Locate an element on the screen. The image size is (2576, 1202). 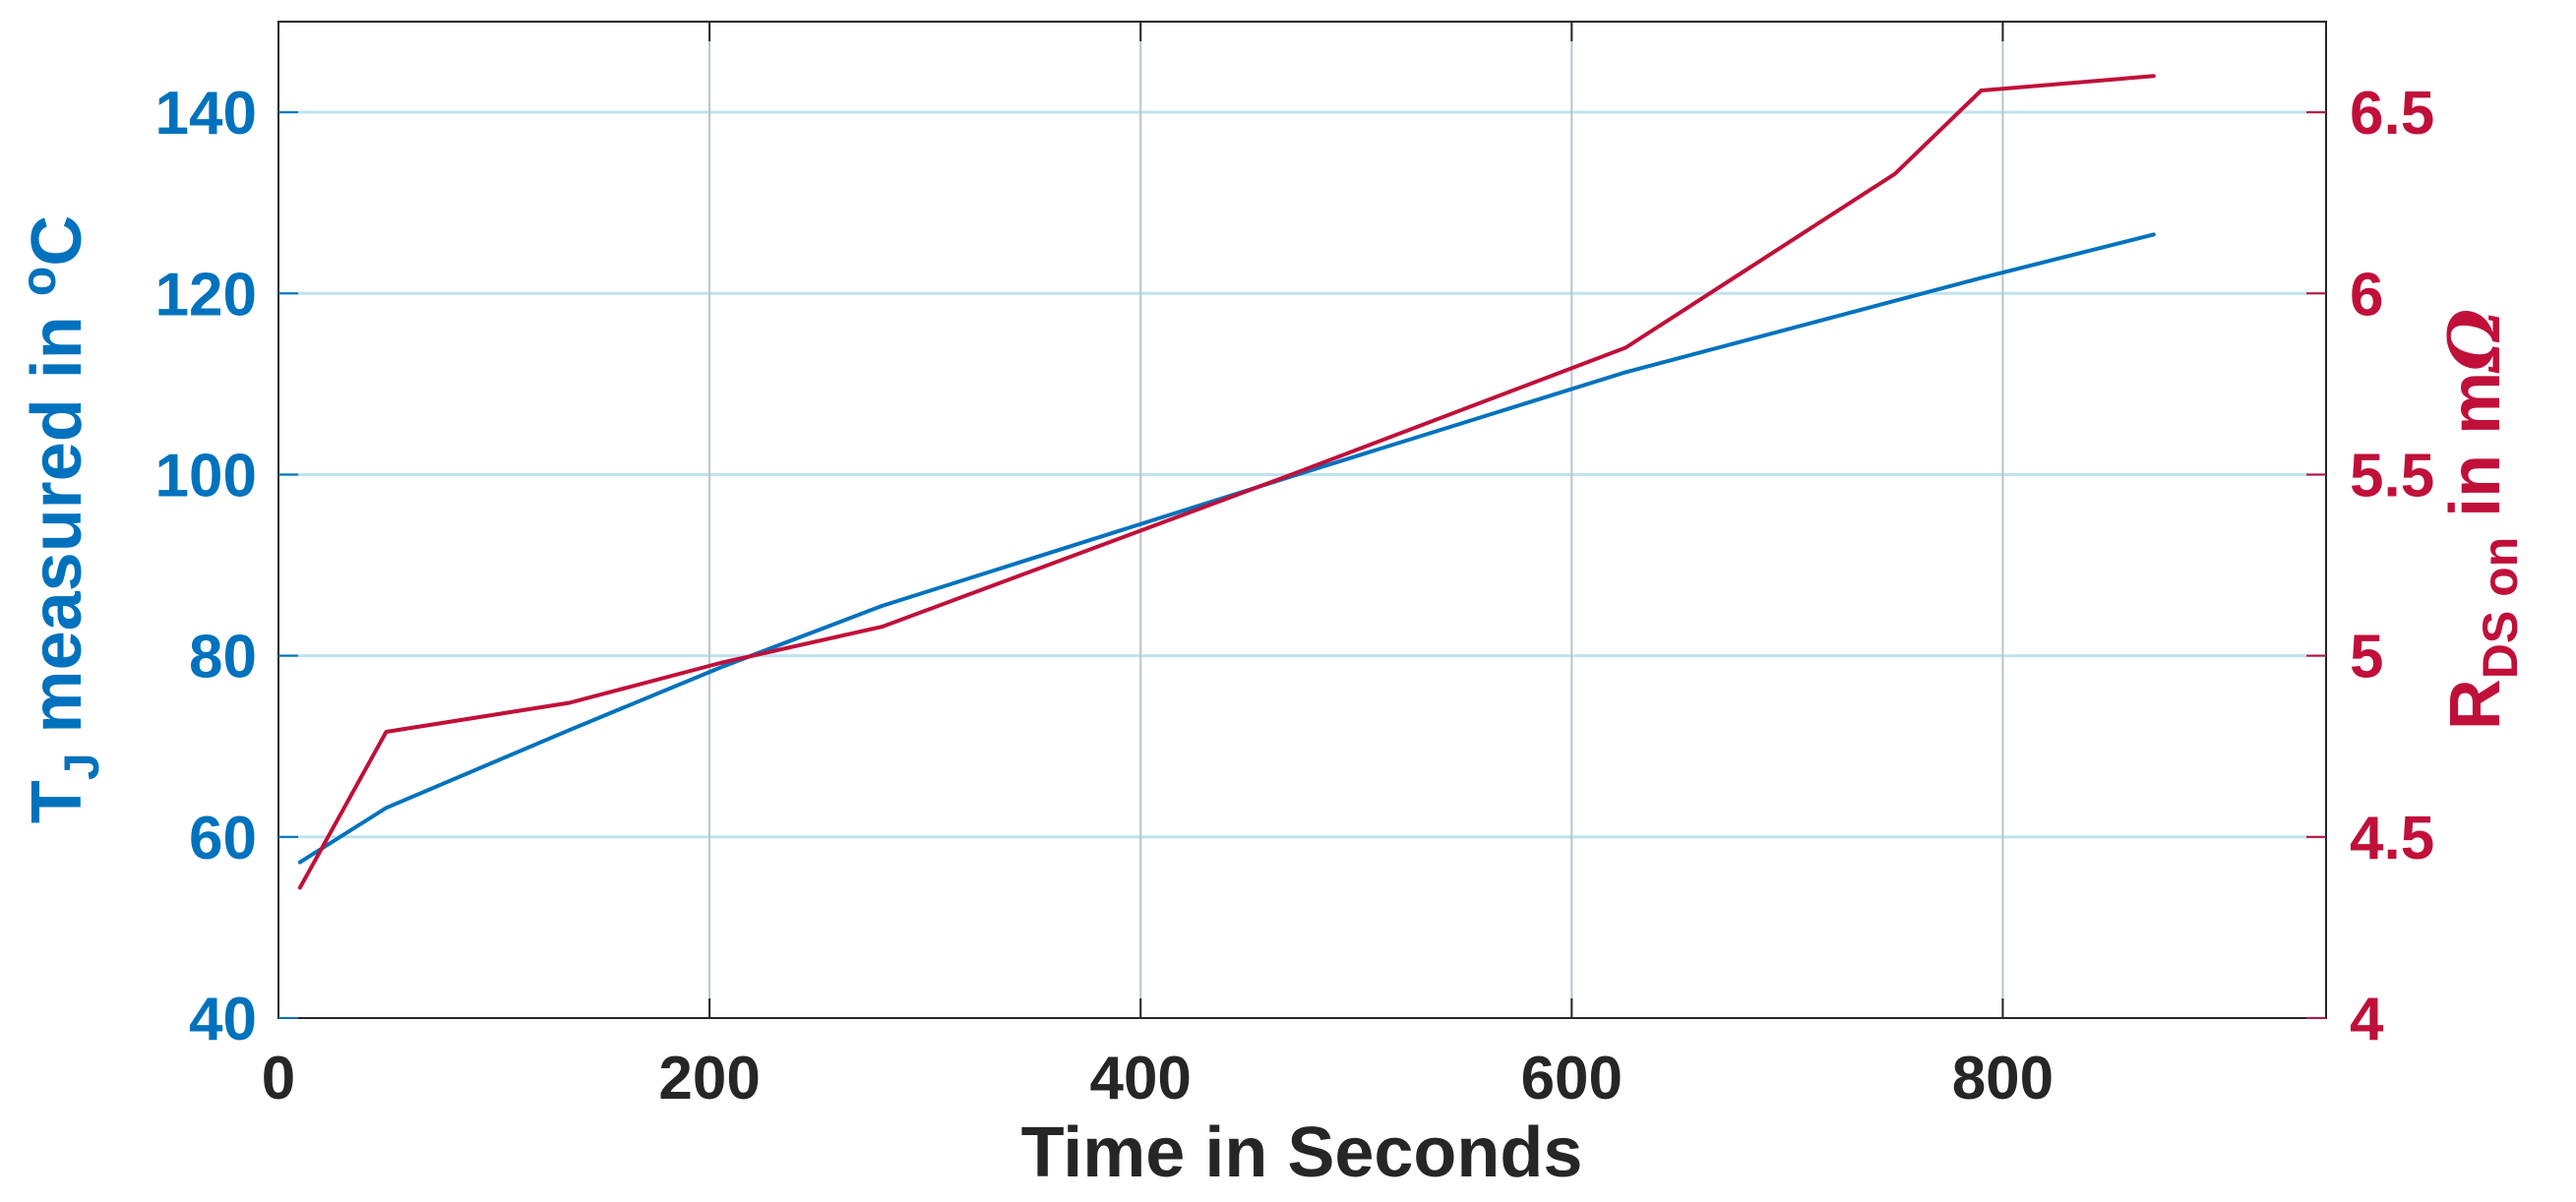
left-y-tick-label: 80 is located at coordinates (223, 657).